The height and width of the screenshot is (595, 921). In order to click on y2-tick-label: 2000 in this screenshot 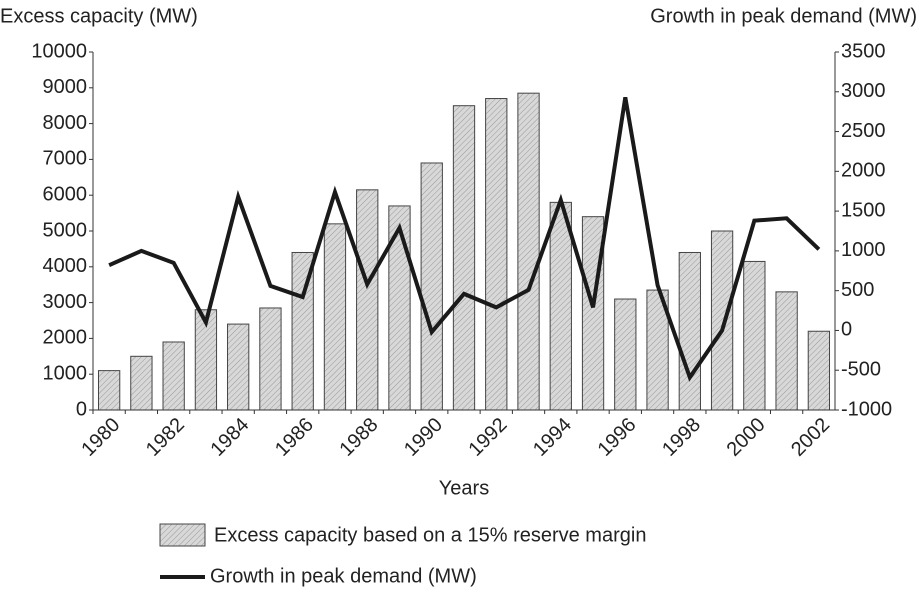, I will do `click(863, 171)`.